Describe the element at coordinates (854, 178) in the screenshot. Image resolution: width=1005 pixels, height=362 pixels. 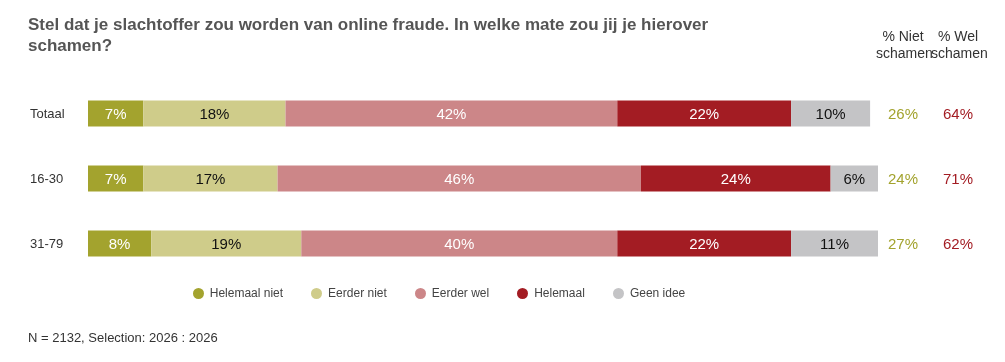
I see `data-label: 6%` at that location.